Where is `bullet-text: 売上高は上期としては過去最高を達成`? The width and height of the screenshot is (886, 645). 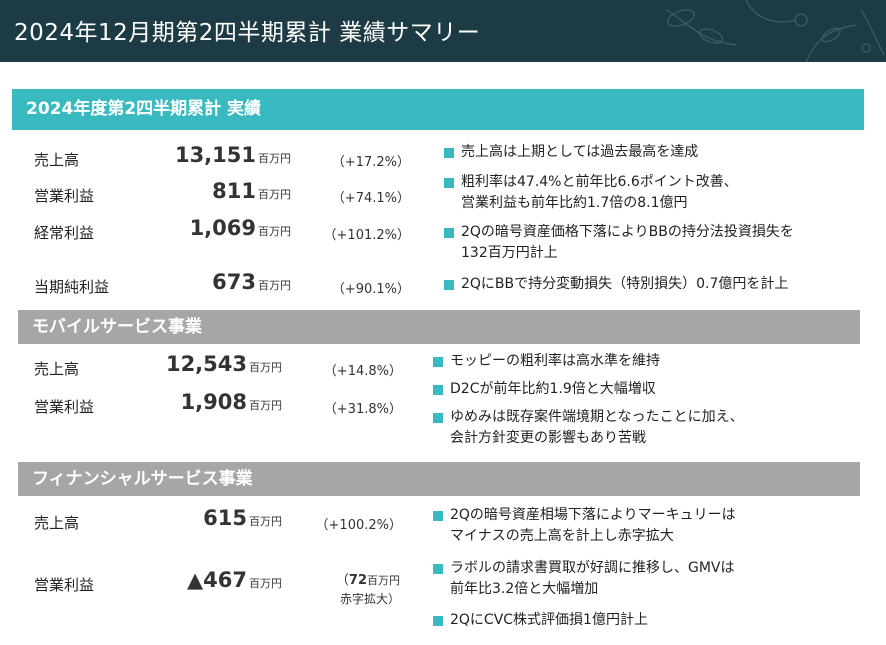 bullet-text: 売上高は上期としては過去最高を達成 is located at coordinates (580, 152).